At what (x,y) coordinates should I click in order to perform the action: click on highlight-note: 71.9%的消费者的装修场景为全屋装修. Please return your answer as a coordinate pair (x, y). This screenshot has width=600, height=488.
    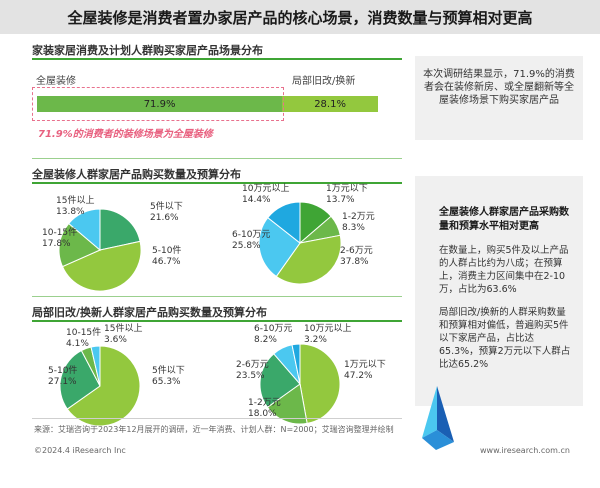
    Looking at the image, I should click on (125, 134).